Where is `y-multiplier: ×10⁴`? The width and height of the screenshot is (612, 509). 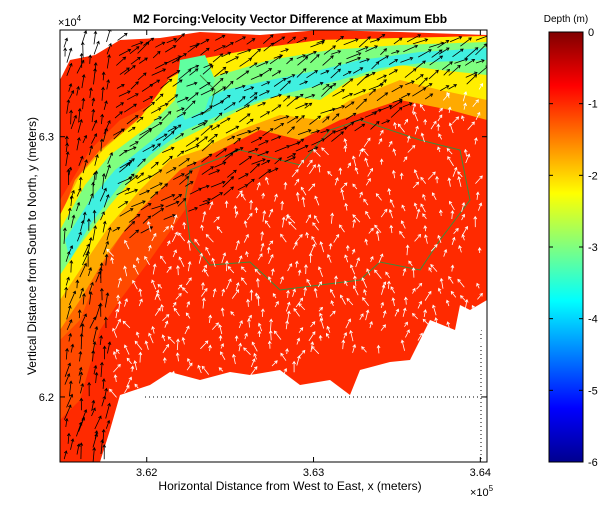
y-multiplier: ×10⁴ is located at coordinates (70, 21).